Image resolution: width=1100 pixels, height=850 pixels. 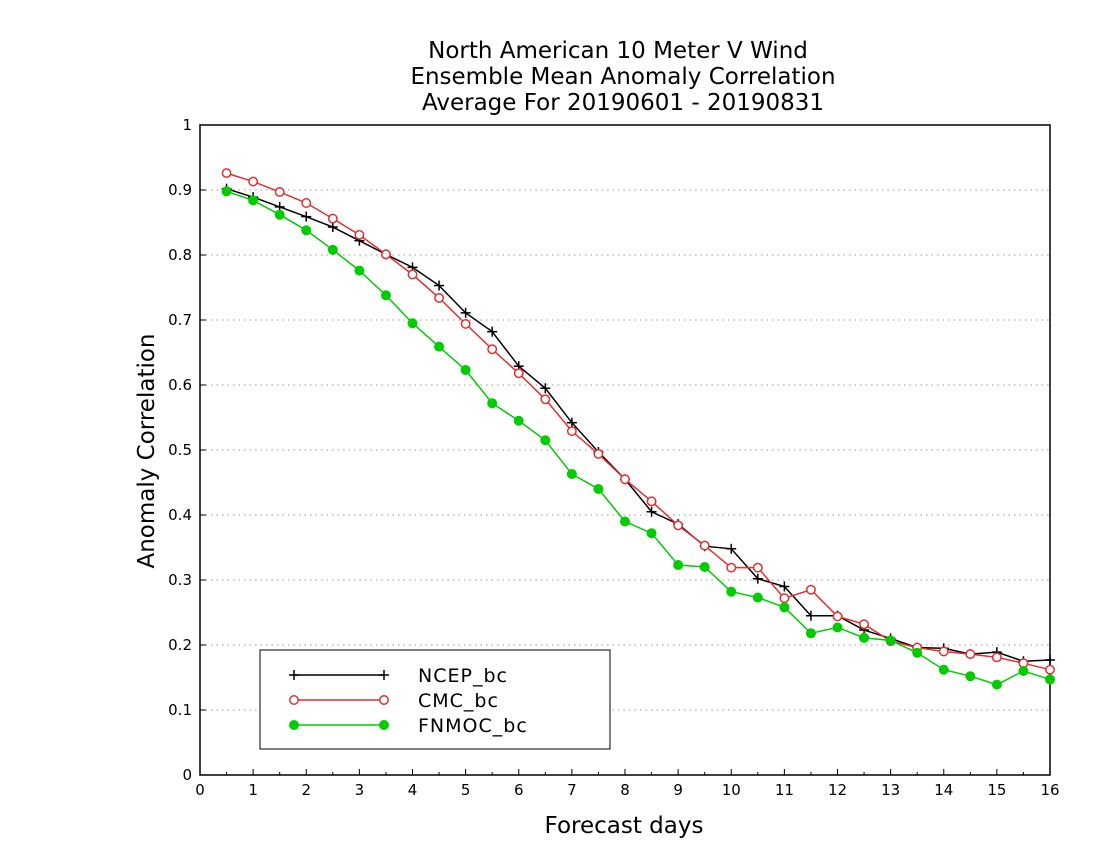 What do you see at coordinates (394, 701) in the screenshot?
I see `legend-entry: CMC_bc` at bounding box center [394, 701].